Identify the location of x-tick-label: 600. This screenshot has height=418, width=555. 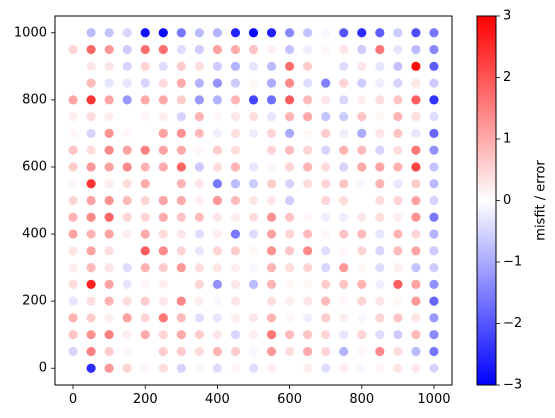
(289, 399).